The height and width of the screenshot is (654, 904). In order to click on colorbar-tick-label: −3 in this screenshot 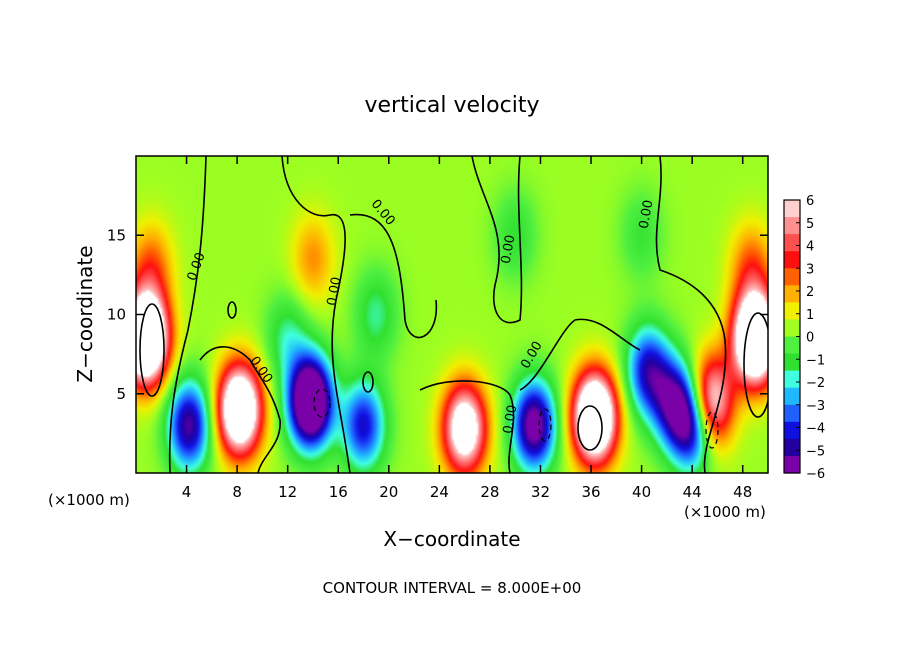, I will do `click(815, 406)`.